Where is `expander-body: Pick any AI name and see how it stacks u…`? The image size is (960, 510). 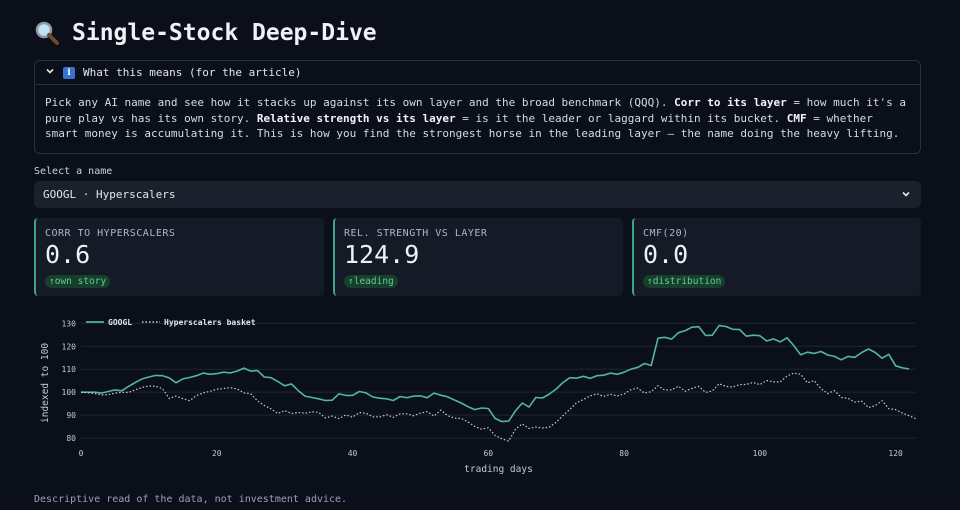 expander-body: Pick any AI name and see how it stacks u… is located at coordinates (477, 113).